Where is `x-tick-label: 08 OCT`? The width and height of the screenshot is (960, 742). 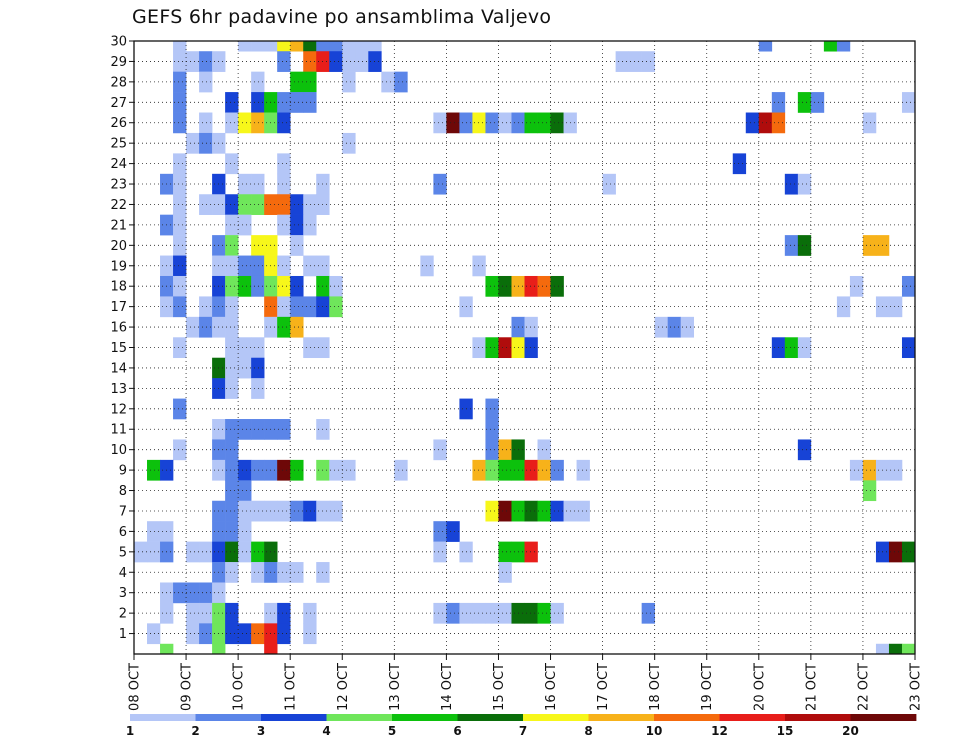 x-tick-label: 08 OCT is located at coordinates (135, 687).